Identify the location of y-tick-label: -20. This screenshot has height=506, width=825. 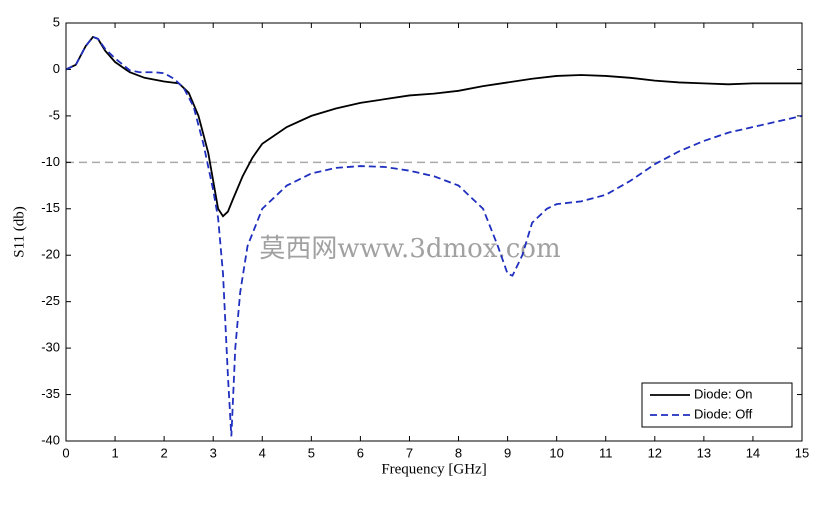
(50, 254).